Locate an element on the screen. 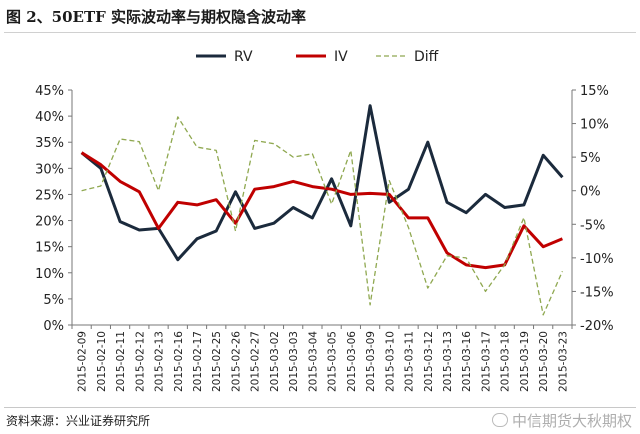 This screenshot has height=434, width=640. right-tick-label: 0% is located at coordinates (590, 192).